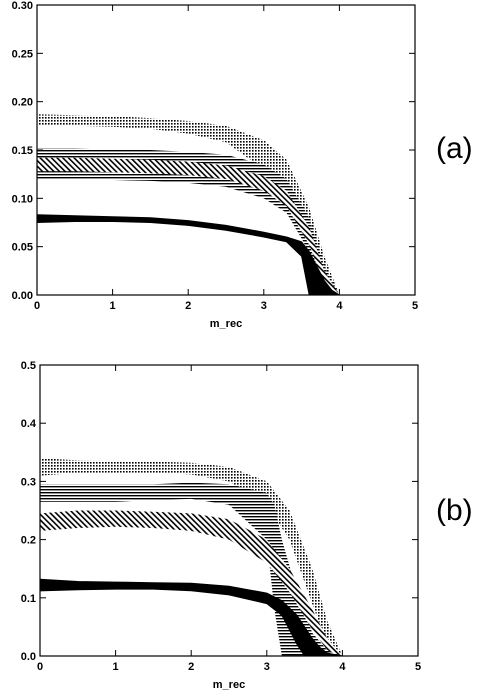 The height and width of the screenshot is (692, 482). Describe the element at coordinates (188, 306) in the screenshot. I see `panel-a-x-tick-label: 2` at that location.